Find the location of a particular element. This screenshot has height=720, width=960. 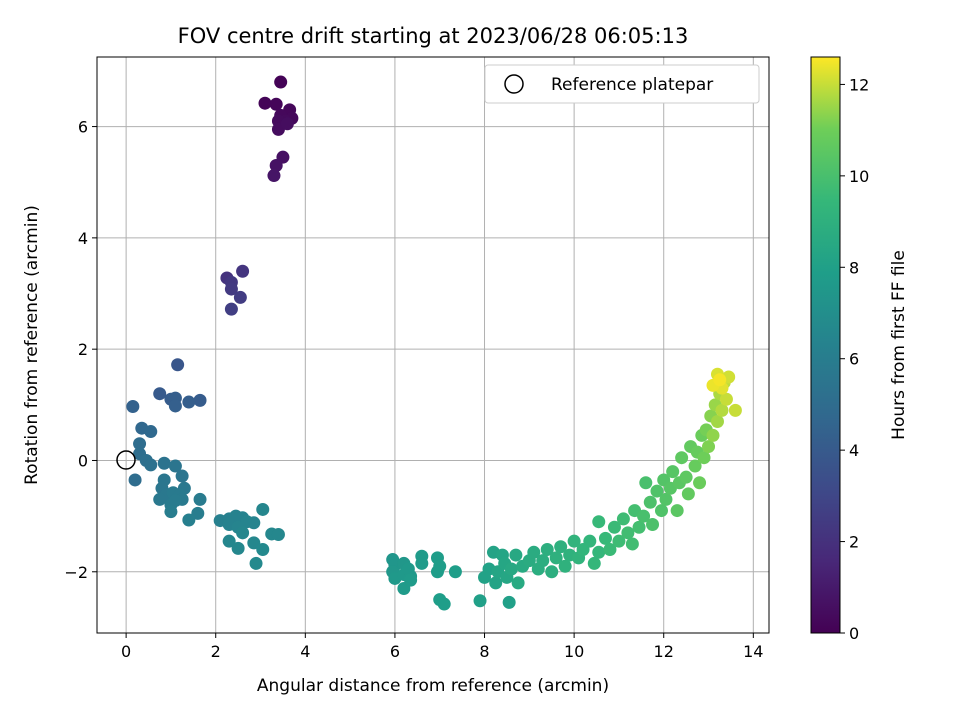

x-axis-ticks: 0 2 4 6 8 10 12 14 is located at coordinates (442, 647).